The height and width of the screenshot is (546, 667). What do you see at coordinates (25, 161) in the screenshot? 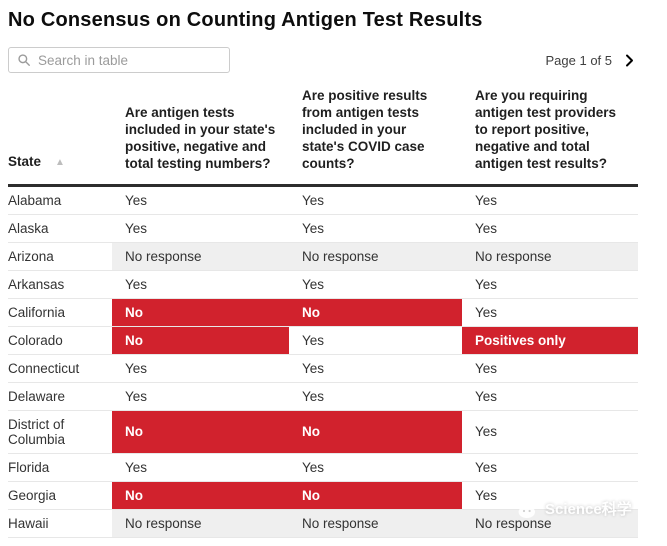
I see `column-header-label: State` at bounding box center [25, 161].